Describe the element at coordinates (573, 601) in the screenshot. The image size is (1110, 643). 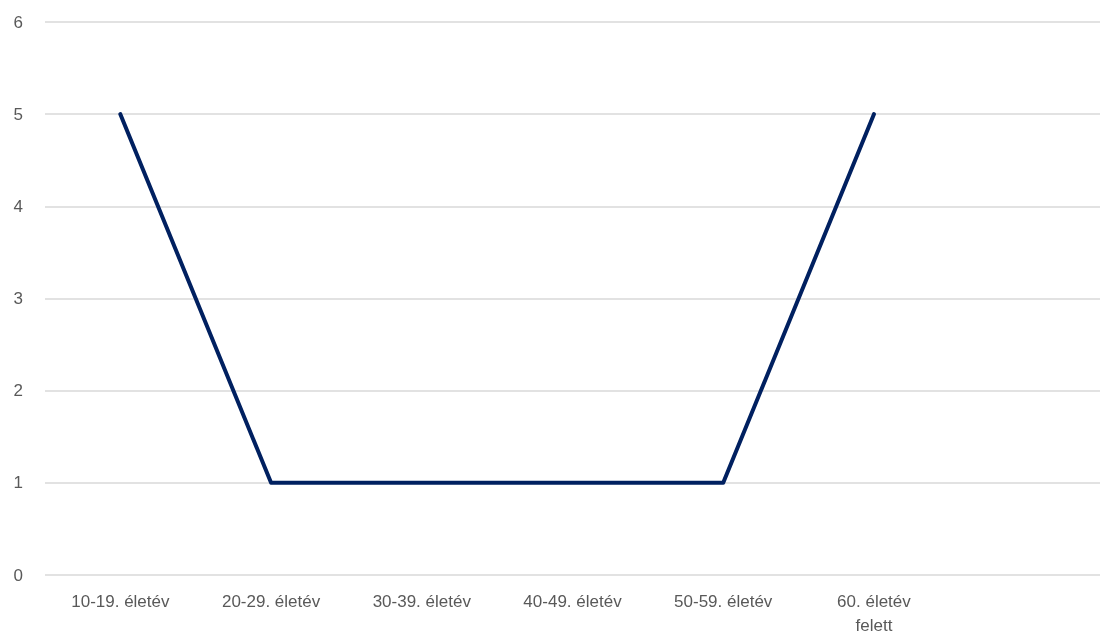
I see `x-tick-label: 40-49. életév` at that location.